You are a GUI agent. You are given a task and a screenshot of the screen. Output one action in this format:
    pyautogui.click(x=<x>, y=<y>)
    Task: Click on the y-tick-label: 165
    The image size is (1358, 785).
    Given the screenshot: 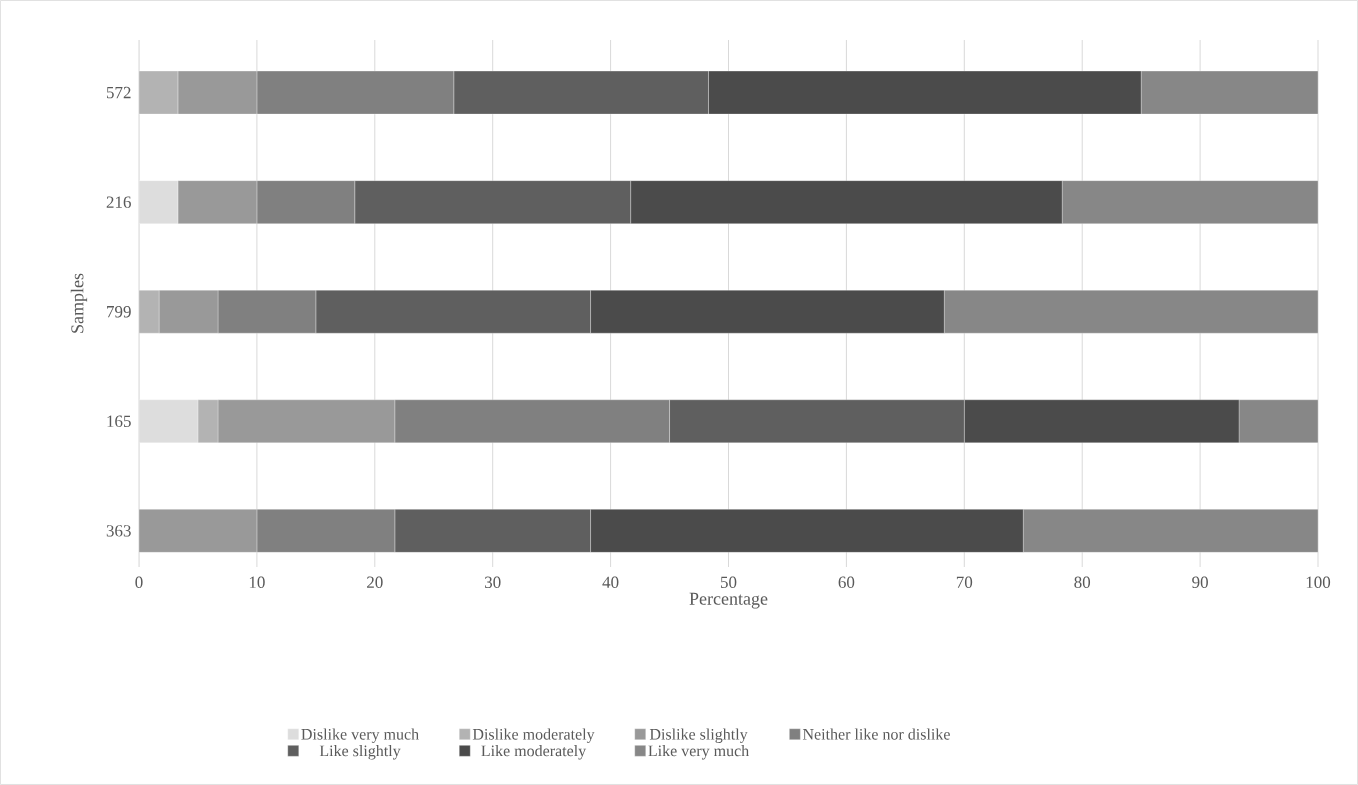 What is the action you would take?
    pyautogui.click(x=119, y=421)
    